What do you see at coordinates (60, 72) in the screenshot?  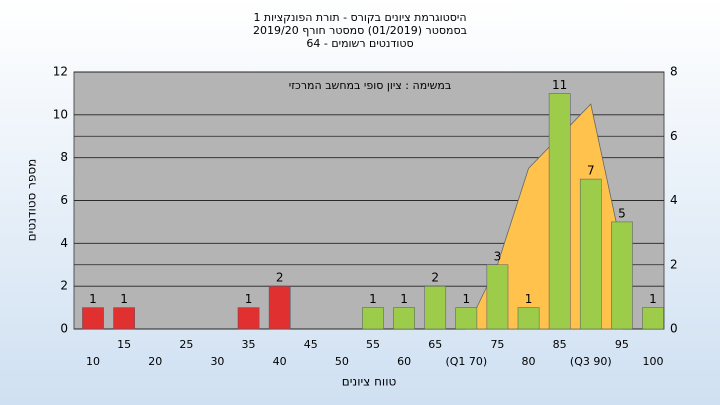 I see `y-tick-label: 12` at bounding box center [60, 72].